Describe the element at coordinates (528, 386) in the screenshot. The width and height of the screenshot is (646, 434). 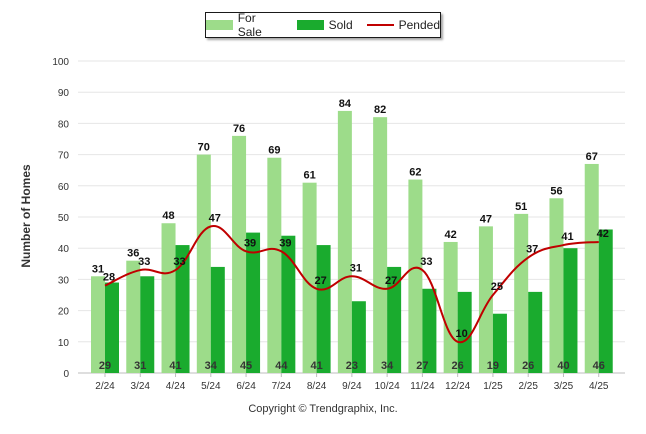
I see `x-tick-label: 2/25` at that location.